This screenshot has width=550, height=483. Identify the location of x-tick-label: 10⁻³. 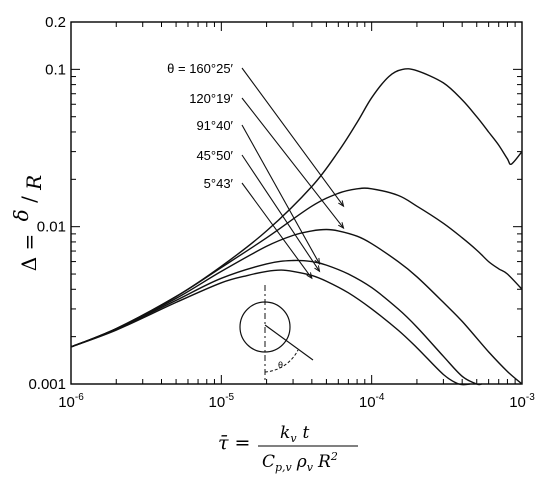
(522, 401).